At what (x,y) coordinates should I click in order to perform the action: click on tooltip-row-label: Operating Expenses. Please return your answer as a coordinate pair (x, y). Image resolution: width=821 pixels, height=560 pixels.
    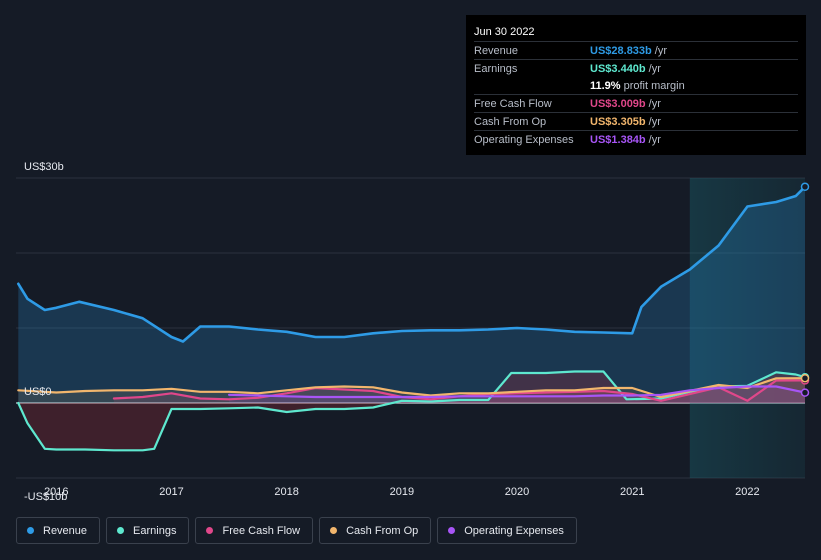
    Looking at the image, I should click on (524, 139).